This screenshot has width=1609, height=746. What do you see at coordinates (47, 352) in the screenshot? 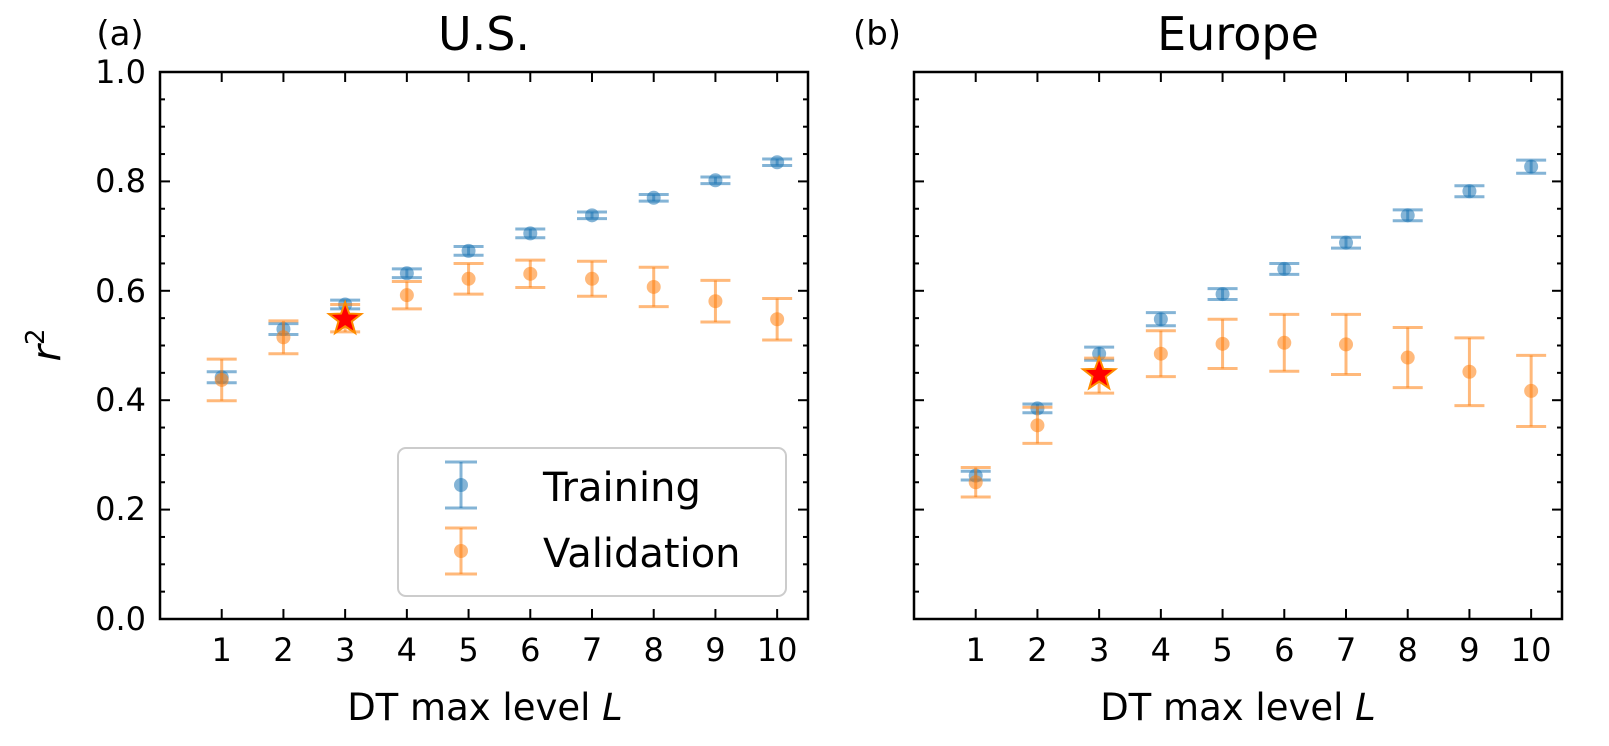
I see `y-axis-label-var: r` at bounding box center [47, 352].